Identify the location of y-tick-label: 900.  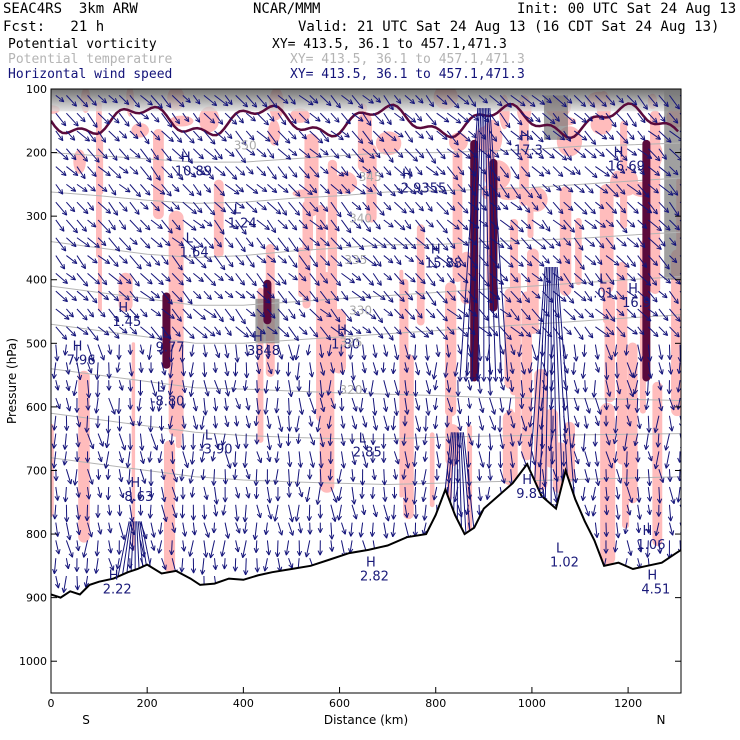
(36, 598).